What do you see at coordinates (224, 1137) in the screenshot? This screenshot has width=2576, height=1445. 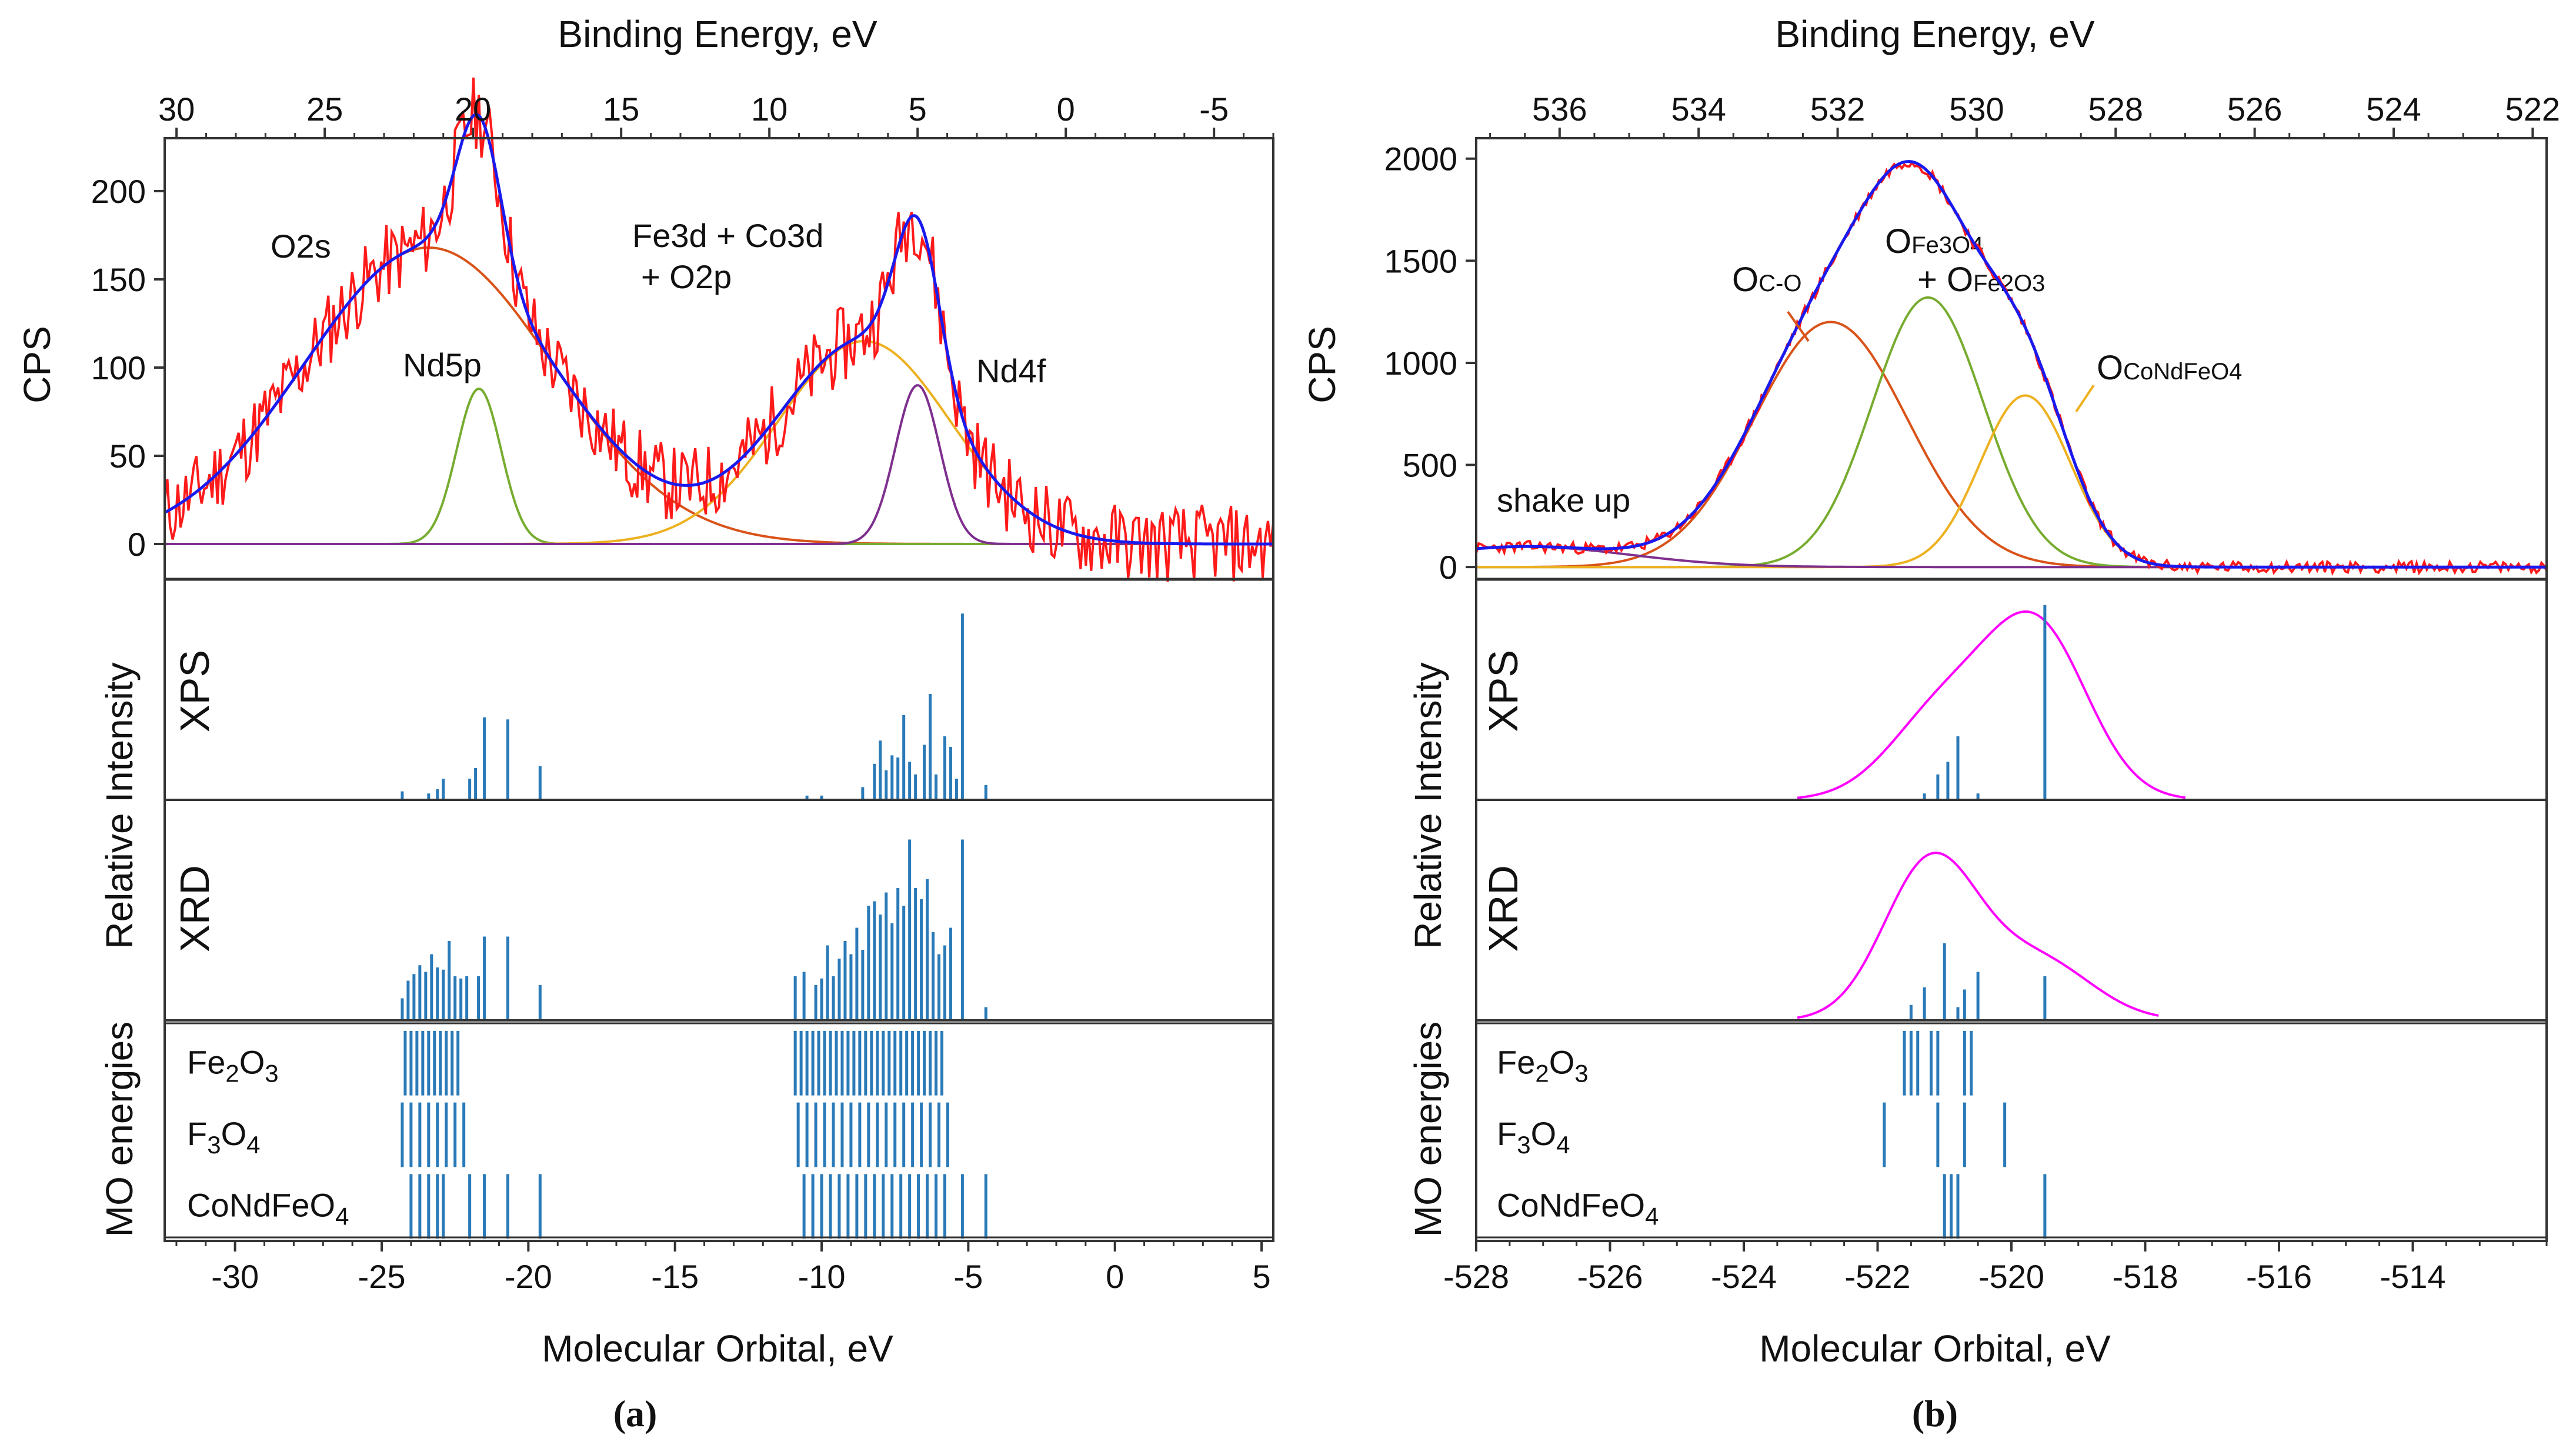 I see `panel-a-mo-row-label: F3O4` at bounding box center [224, 1137].